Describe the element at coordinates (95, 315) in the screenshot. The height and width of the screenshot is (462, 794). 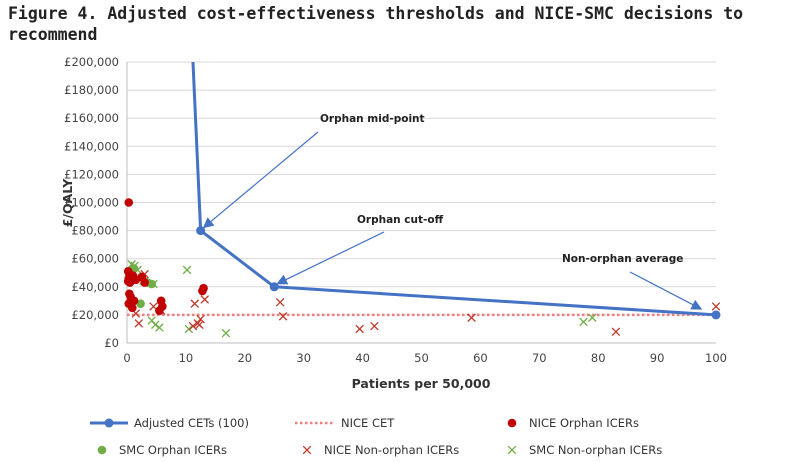
I see `y-tick-label: £20,000` at that location.